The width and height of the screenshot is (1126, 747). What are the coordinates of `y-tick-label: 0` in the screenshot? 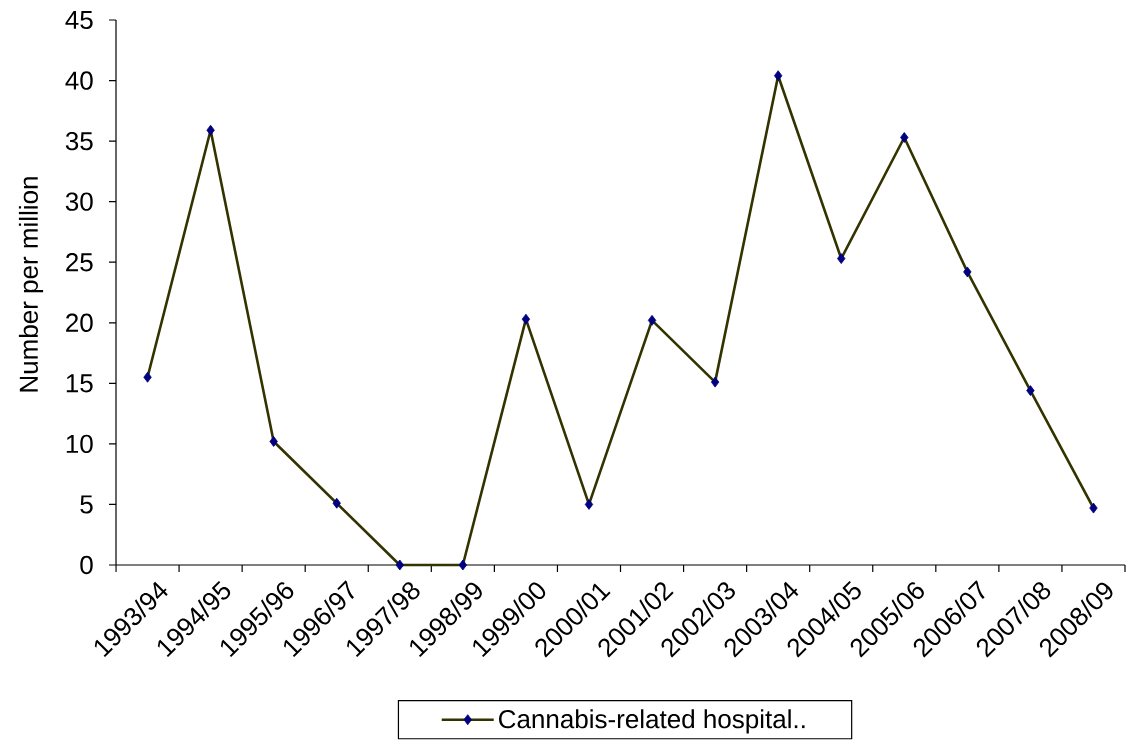 It's located at (86, 565).